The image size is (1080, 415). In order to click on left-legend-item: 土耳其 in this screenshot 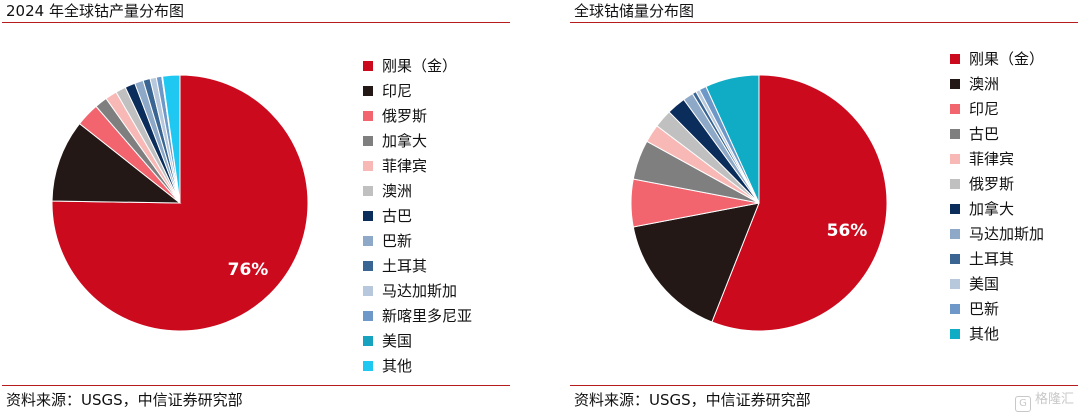, I will do `click(417, 267)`.